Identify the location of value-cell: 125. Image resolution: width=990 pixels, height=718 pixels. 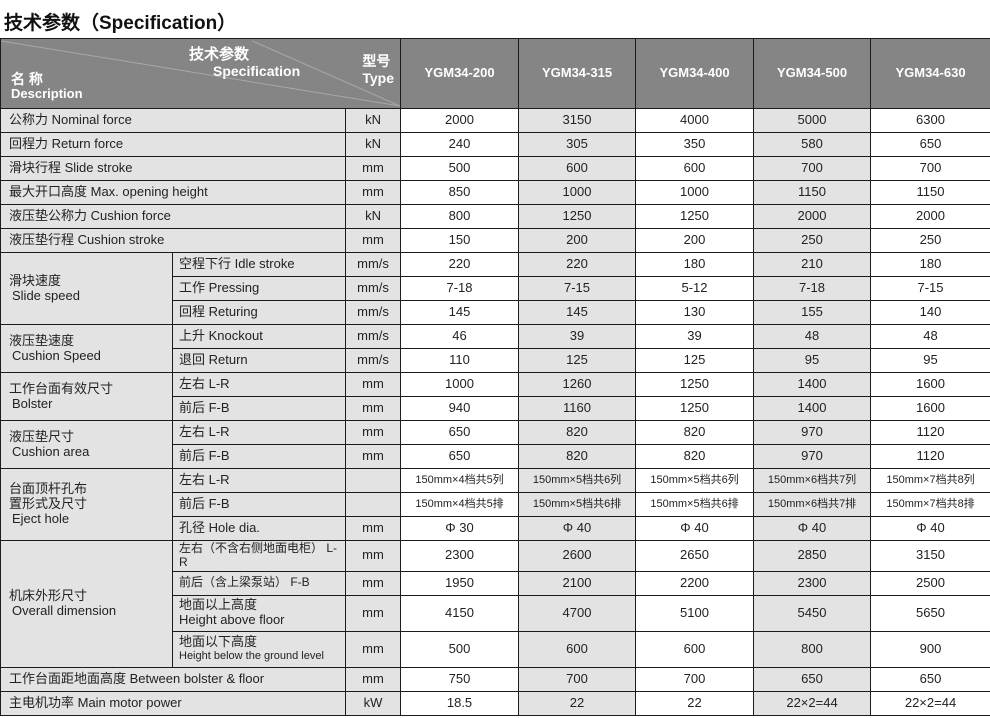
(577, 360).